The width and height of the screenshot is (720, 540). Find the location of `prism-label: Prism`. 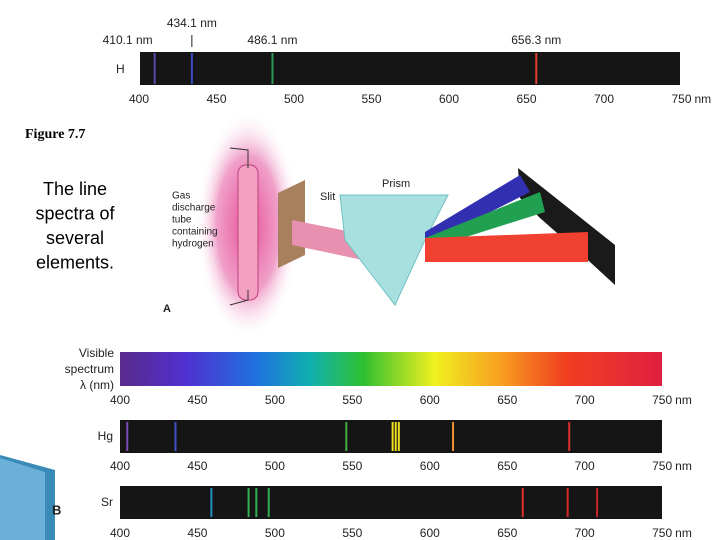

prism-label: Prism is located at coordinates (396, 184).